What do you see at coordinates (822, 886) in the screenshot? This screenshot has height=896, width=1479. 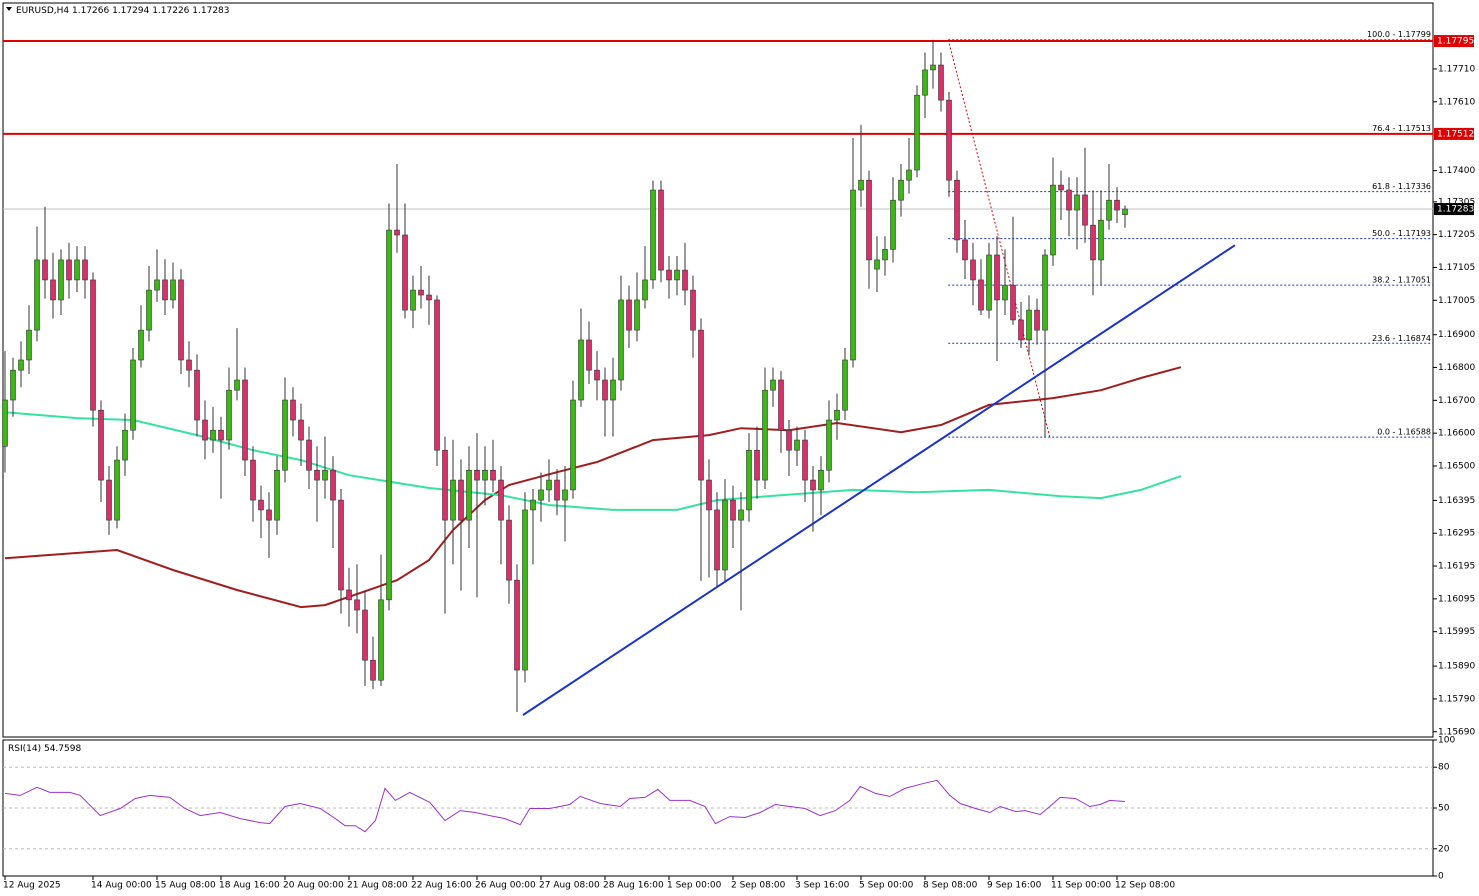 I see `x-tick-label: 3 Sep 16:00` at bounding box center [822, 886].